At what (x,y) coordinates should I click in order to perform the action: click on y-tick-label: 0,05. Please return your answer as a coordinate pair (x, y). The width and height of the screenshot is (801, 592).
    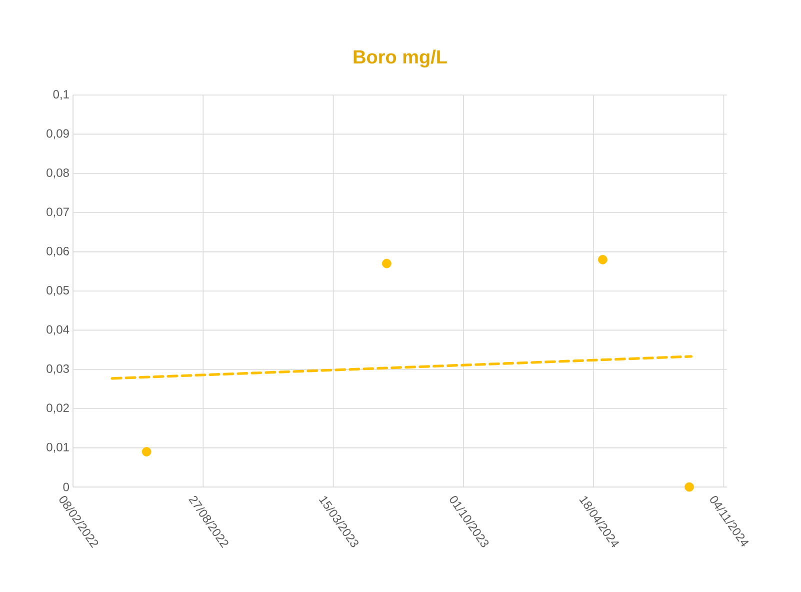
    Looking at the image, I should click on (57, 291).